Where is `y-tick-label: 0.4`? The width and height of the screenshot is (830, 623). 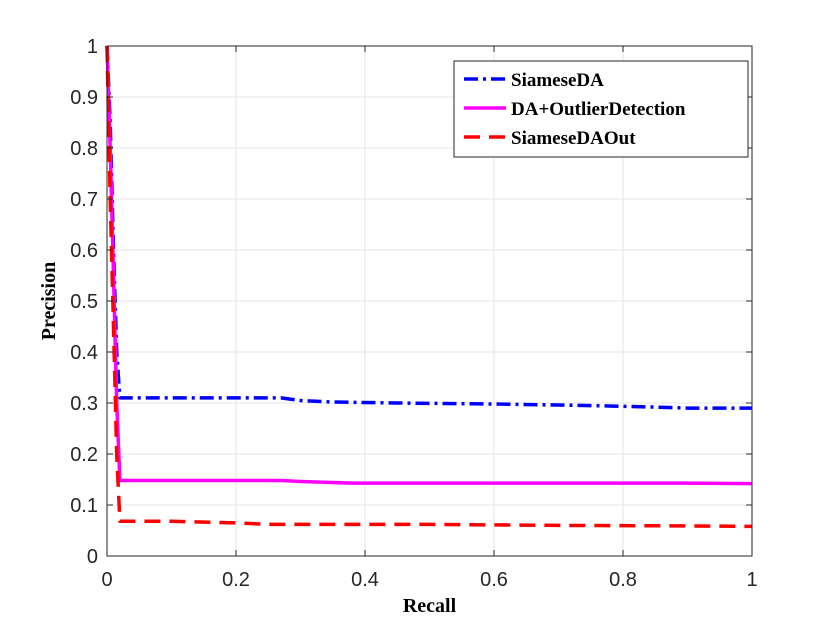 y-tick-label: 0.4 is located at coordinates (84, 353).